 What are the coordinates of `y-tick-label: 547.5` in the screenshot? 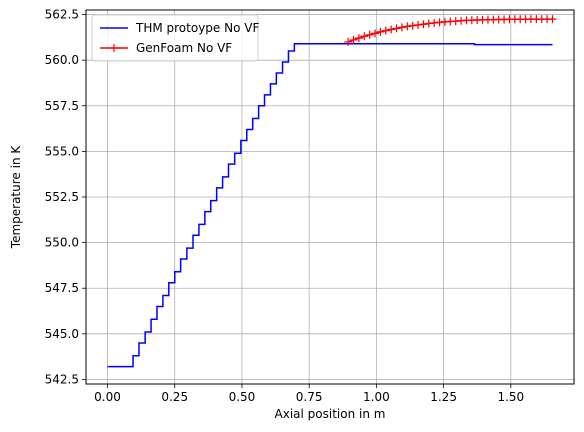 It's located at (62, 288).